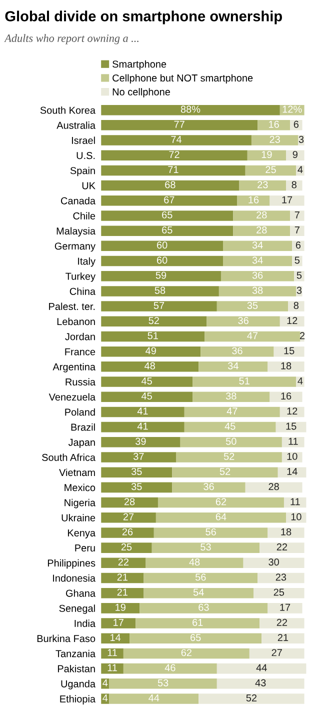 Image resolution: width=311 pixels, height=712 pixels. I want to click on y-tick-label: Australia, so click(76, 125).